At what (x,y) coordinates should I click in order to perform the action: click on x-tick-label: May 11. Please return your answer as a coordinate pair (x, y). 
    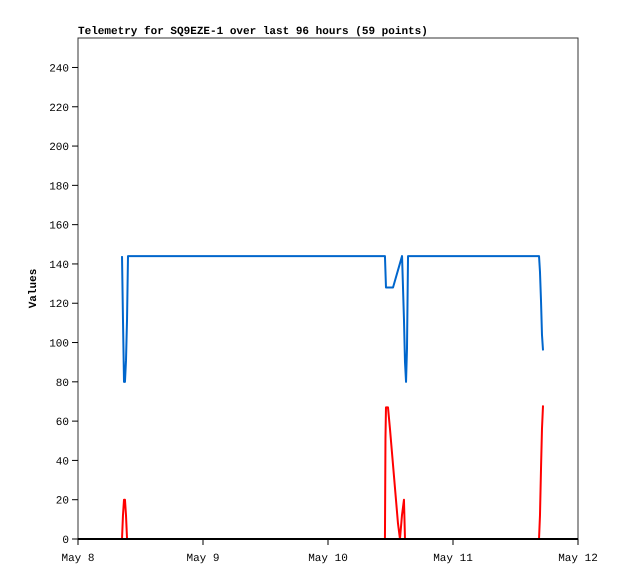
    Looking at the image, I should click on (453, 559).